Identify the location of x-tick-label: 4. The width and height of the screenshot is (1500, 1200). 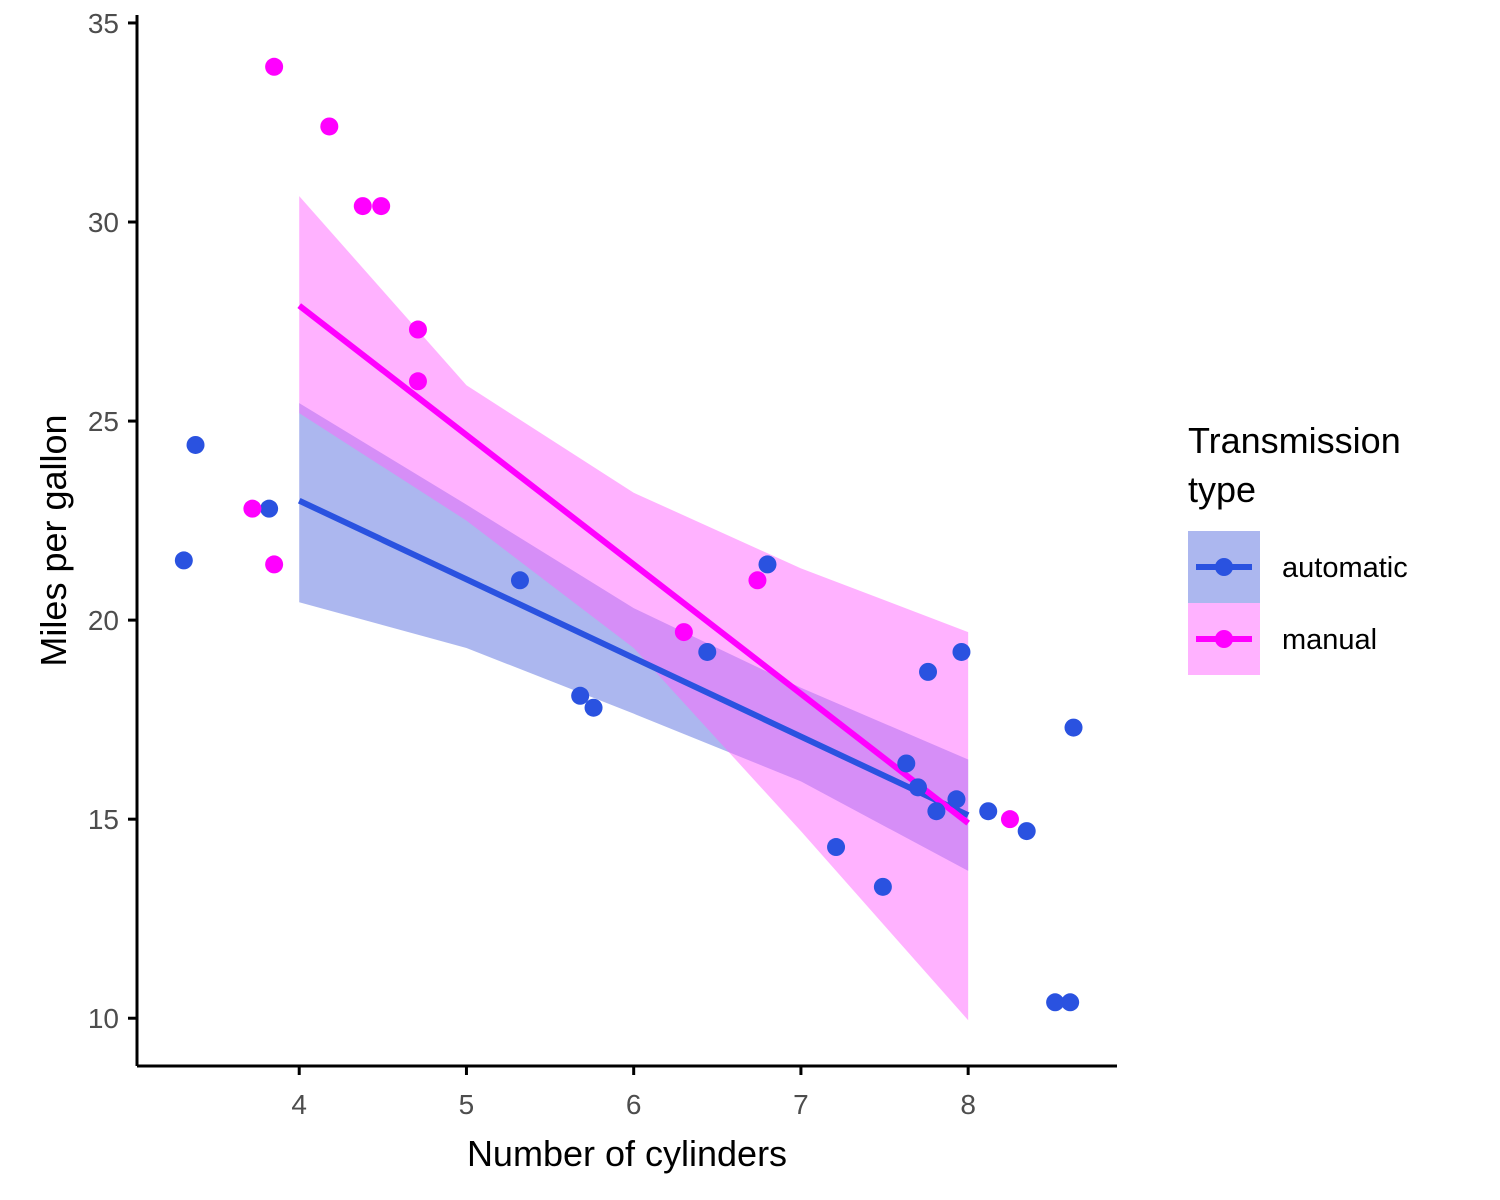
(299, 1104).